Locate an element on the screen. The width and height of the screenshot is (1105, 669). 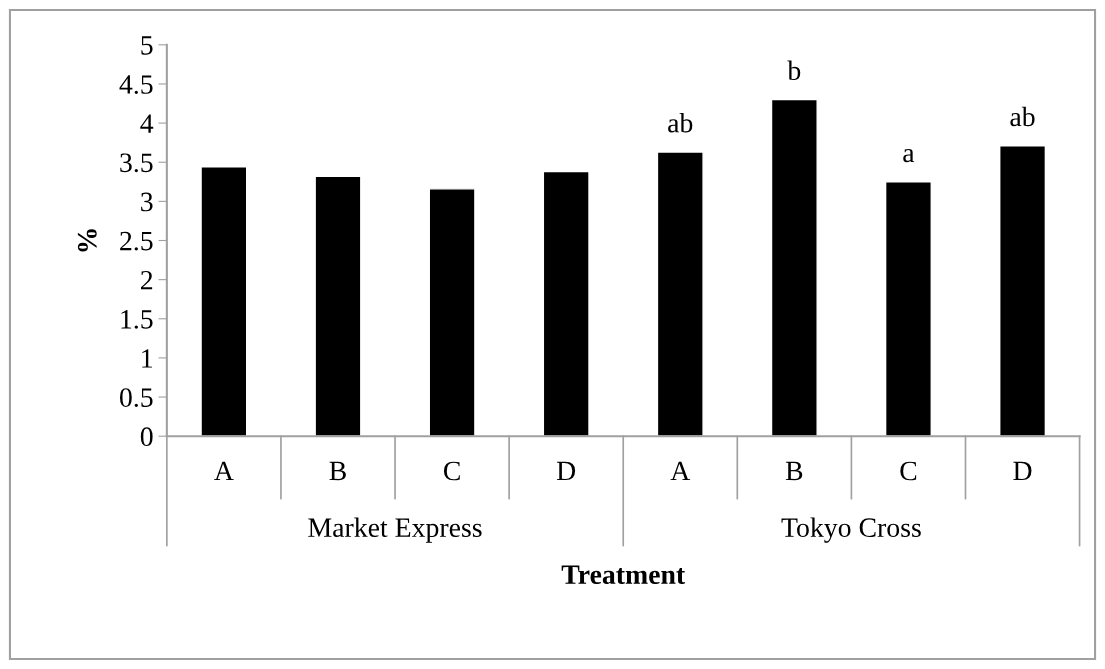
y-tick-label: 1 is located at coordinates (147, 358).